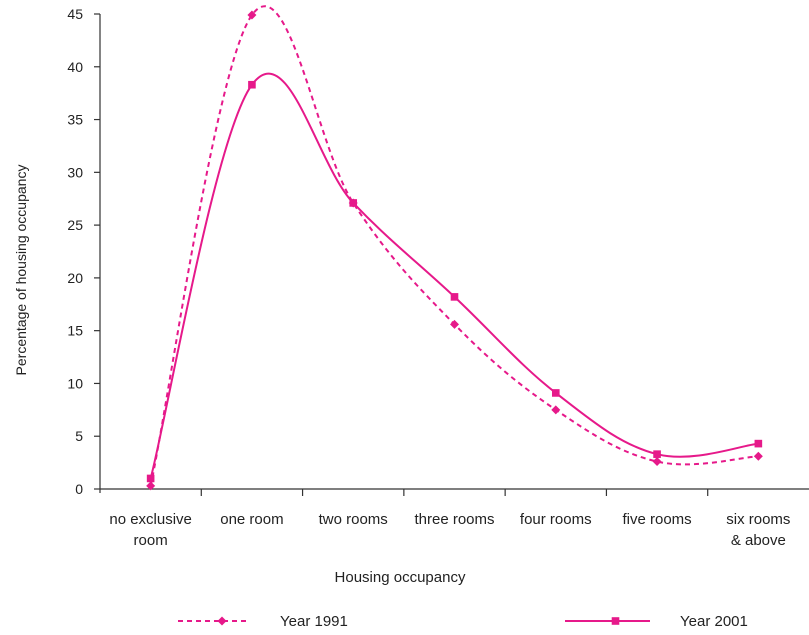 This screenshot has height=635, width=809. I want to click on x-tick-label: one room, so click(251, 519).